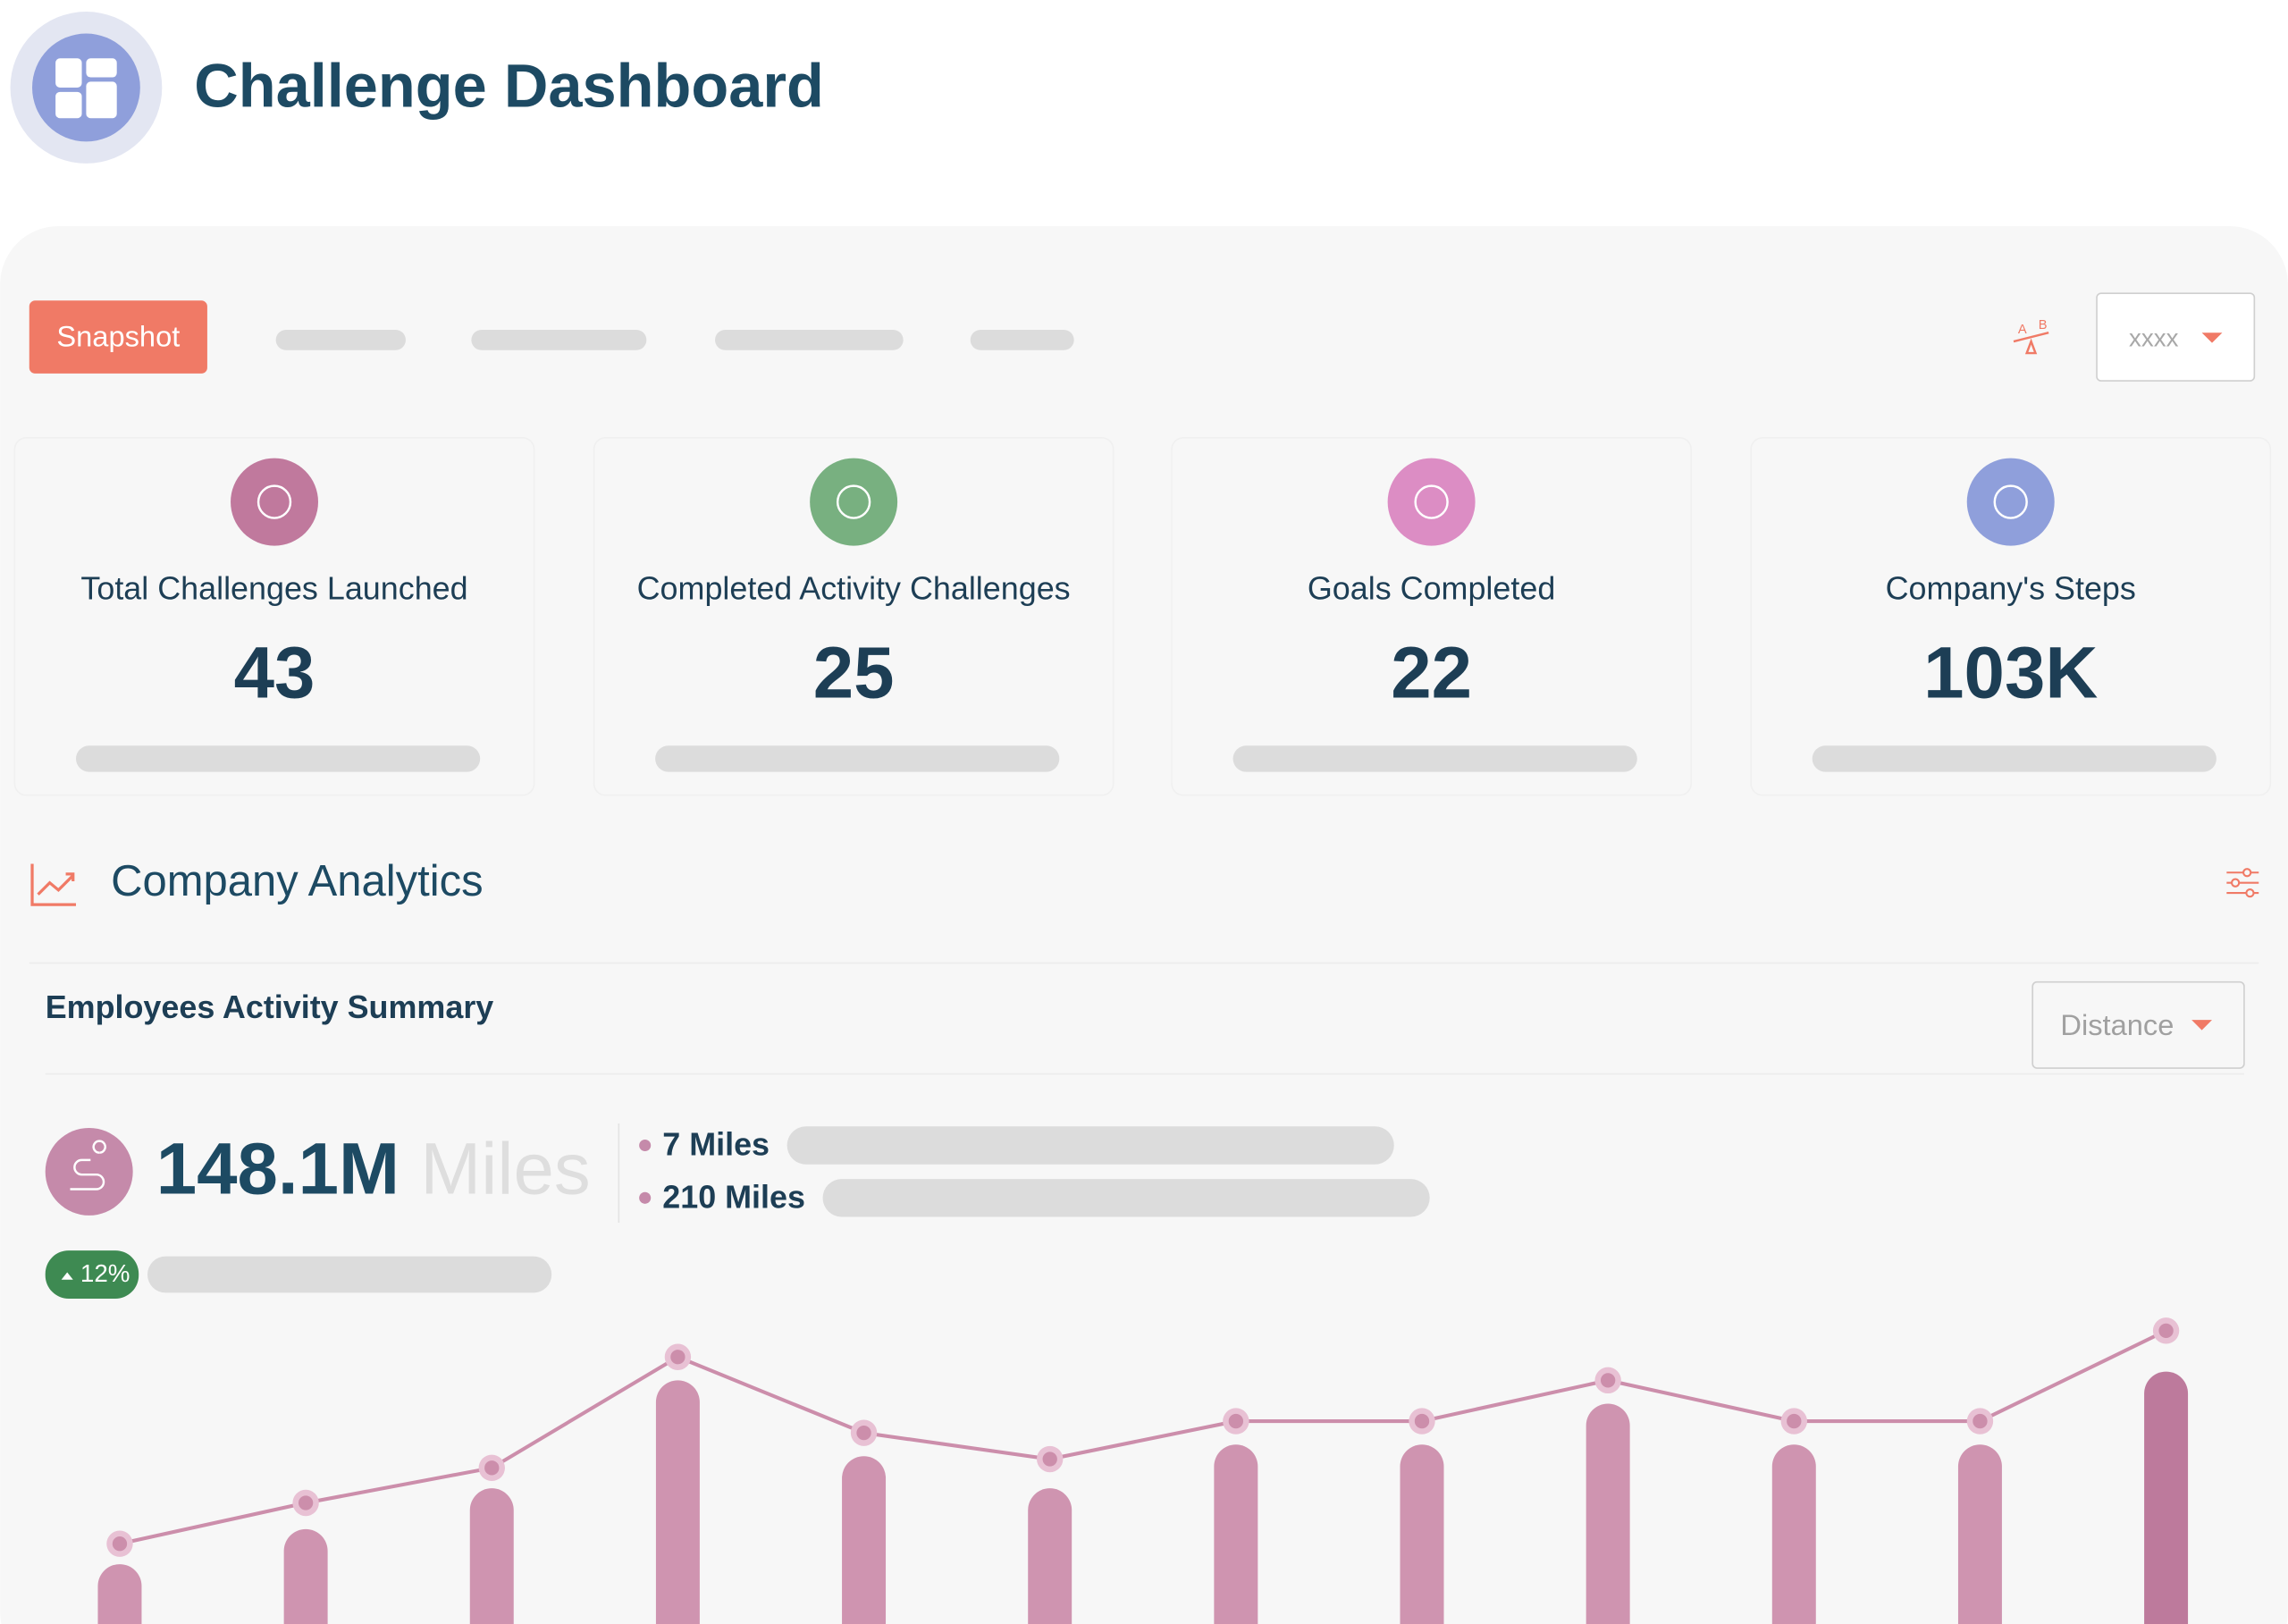  Describe the element at coordinates (2011, 588) in the screenshot. I see `card-label: Company's Steps` at that location.